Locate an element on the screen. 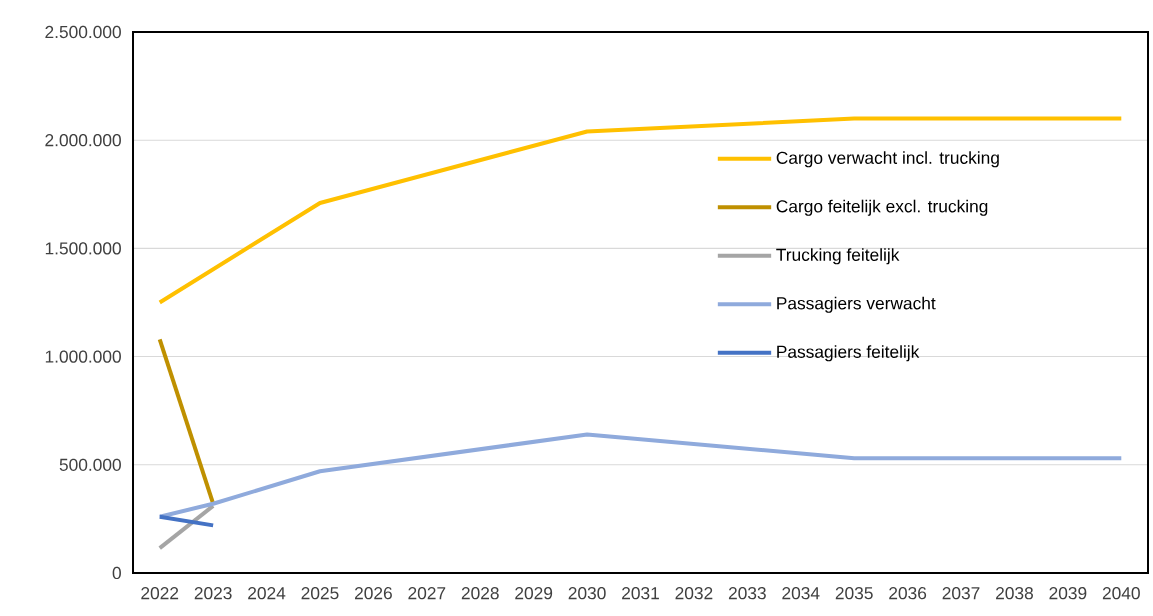 This screenshot has width=1153, height=616. line-series is located at coordinates (640, 475).